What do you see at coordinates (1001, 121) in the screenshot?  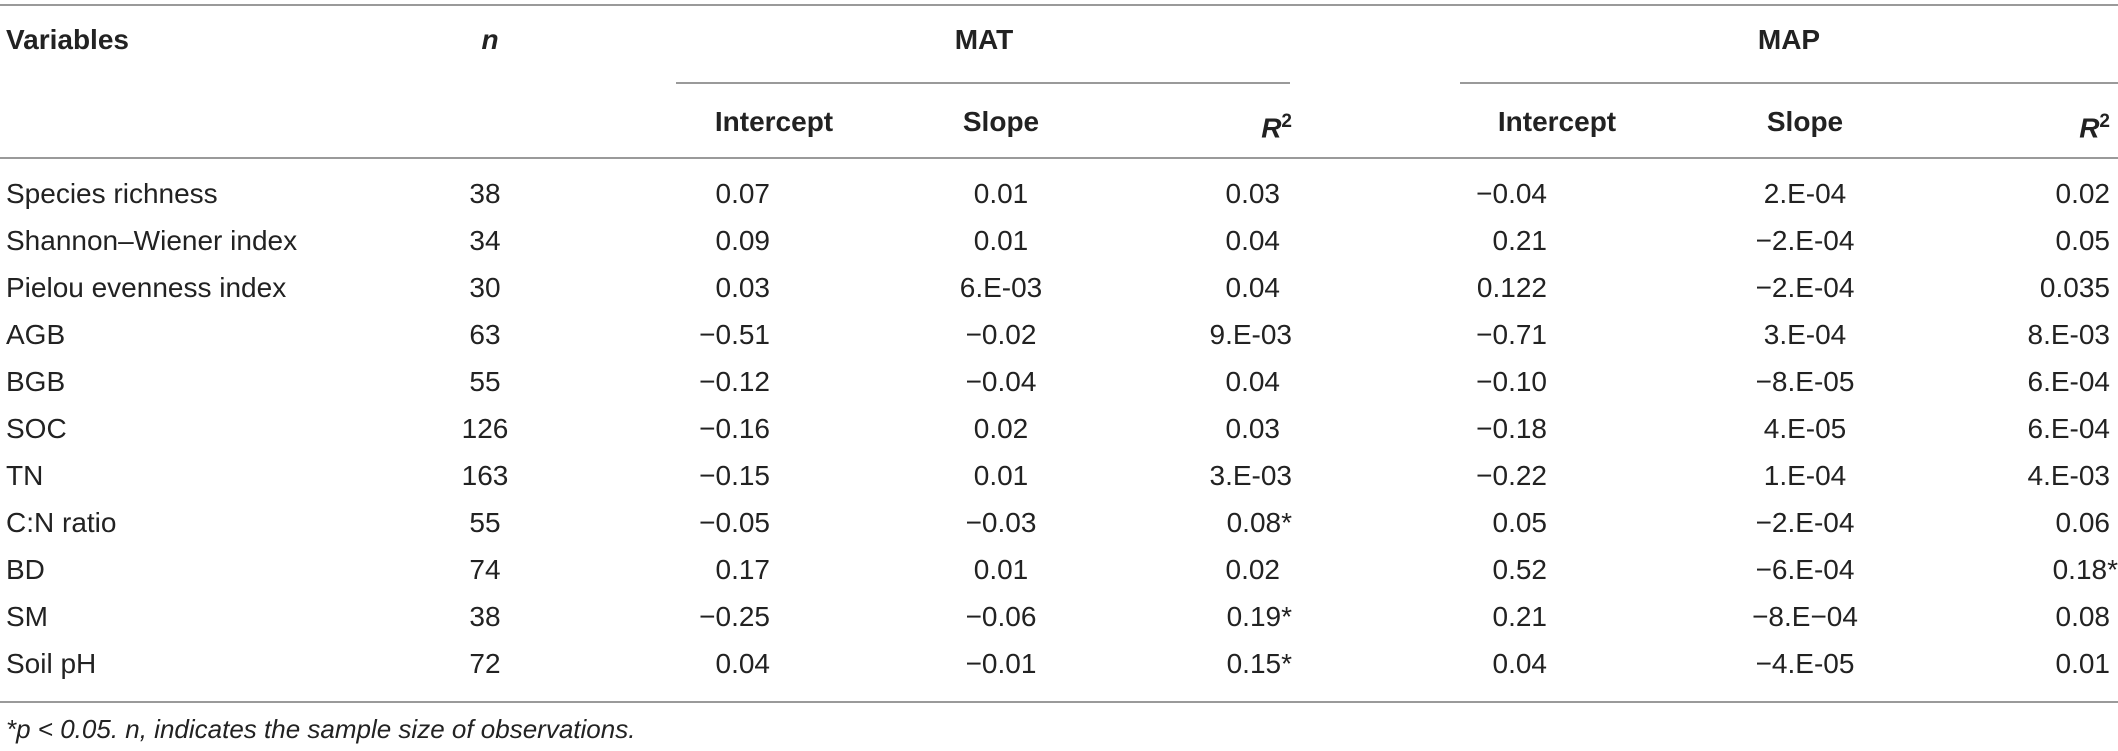 I see `header-mat-slope: Slope` at bounding box center [1001, 121].